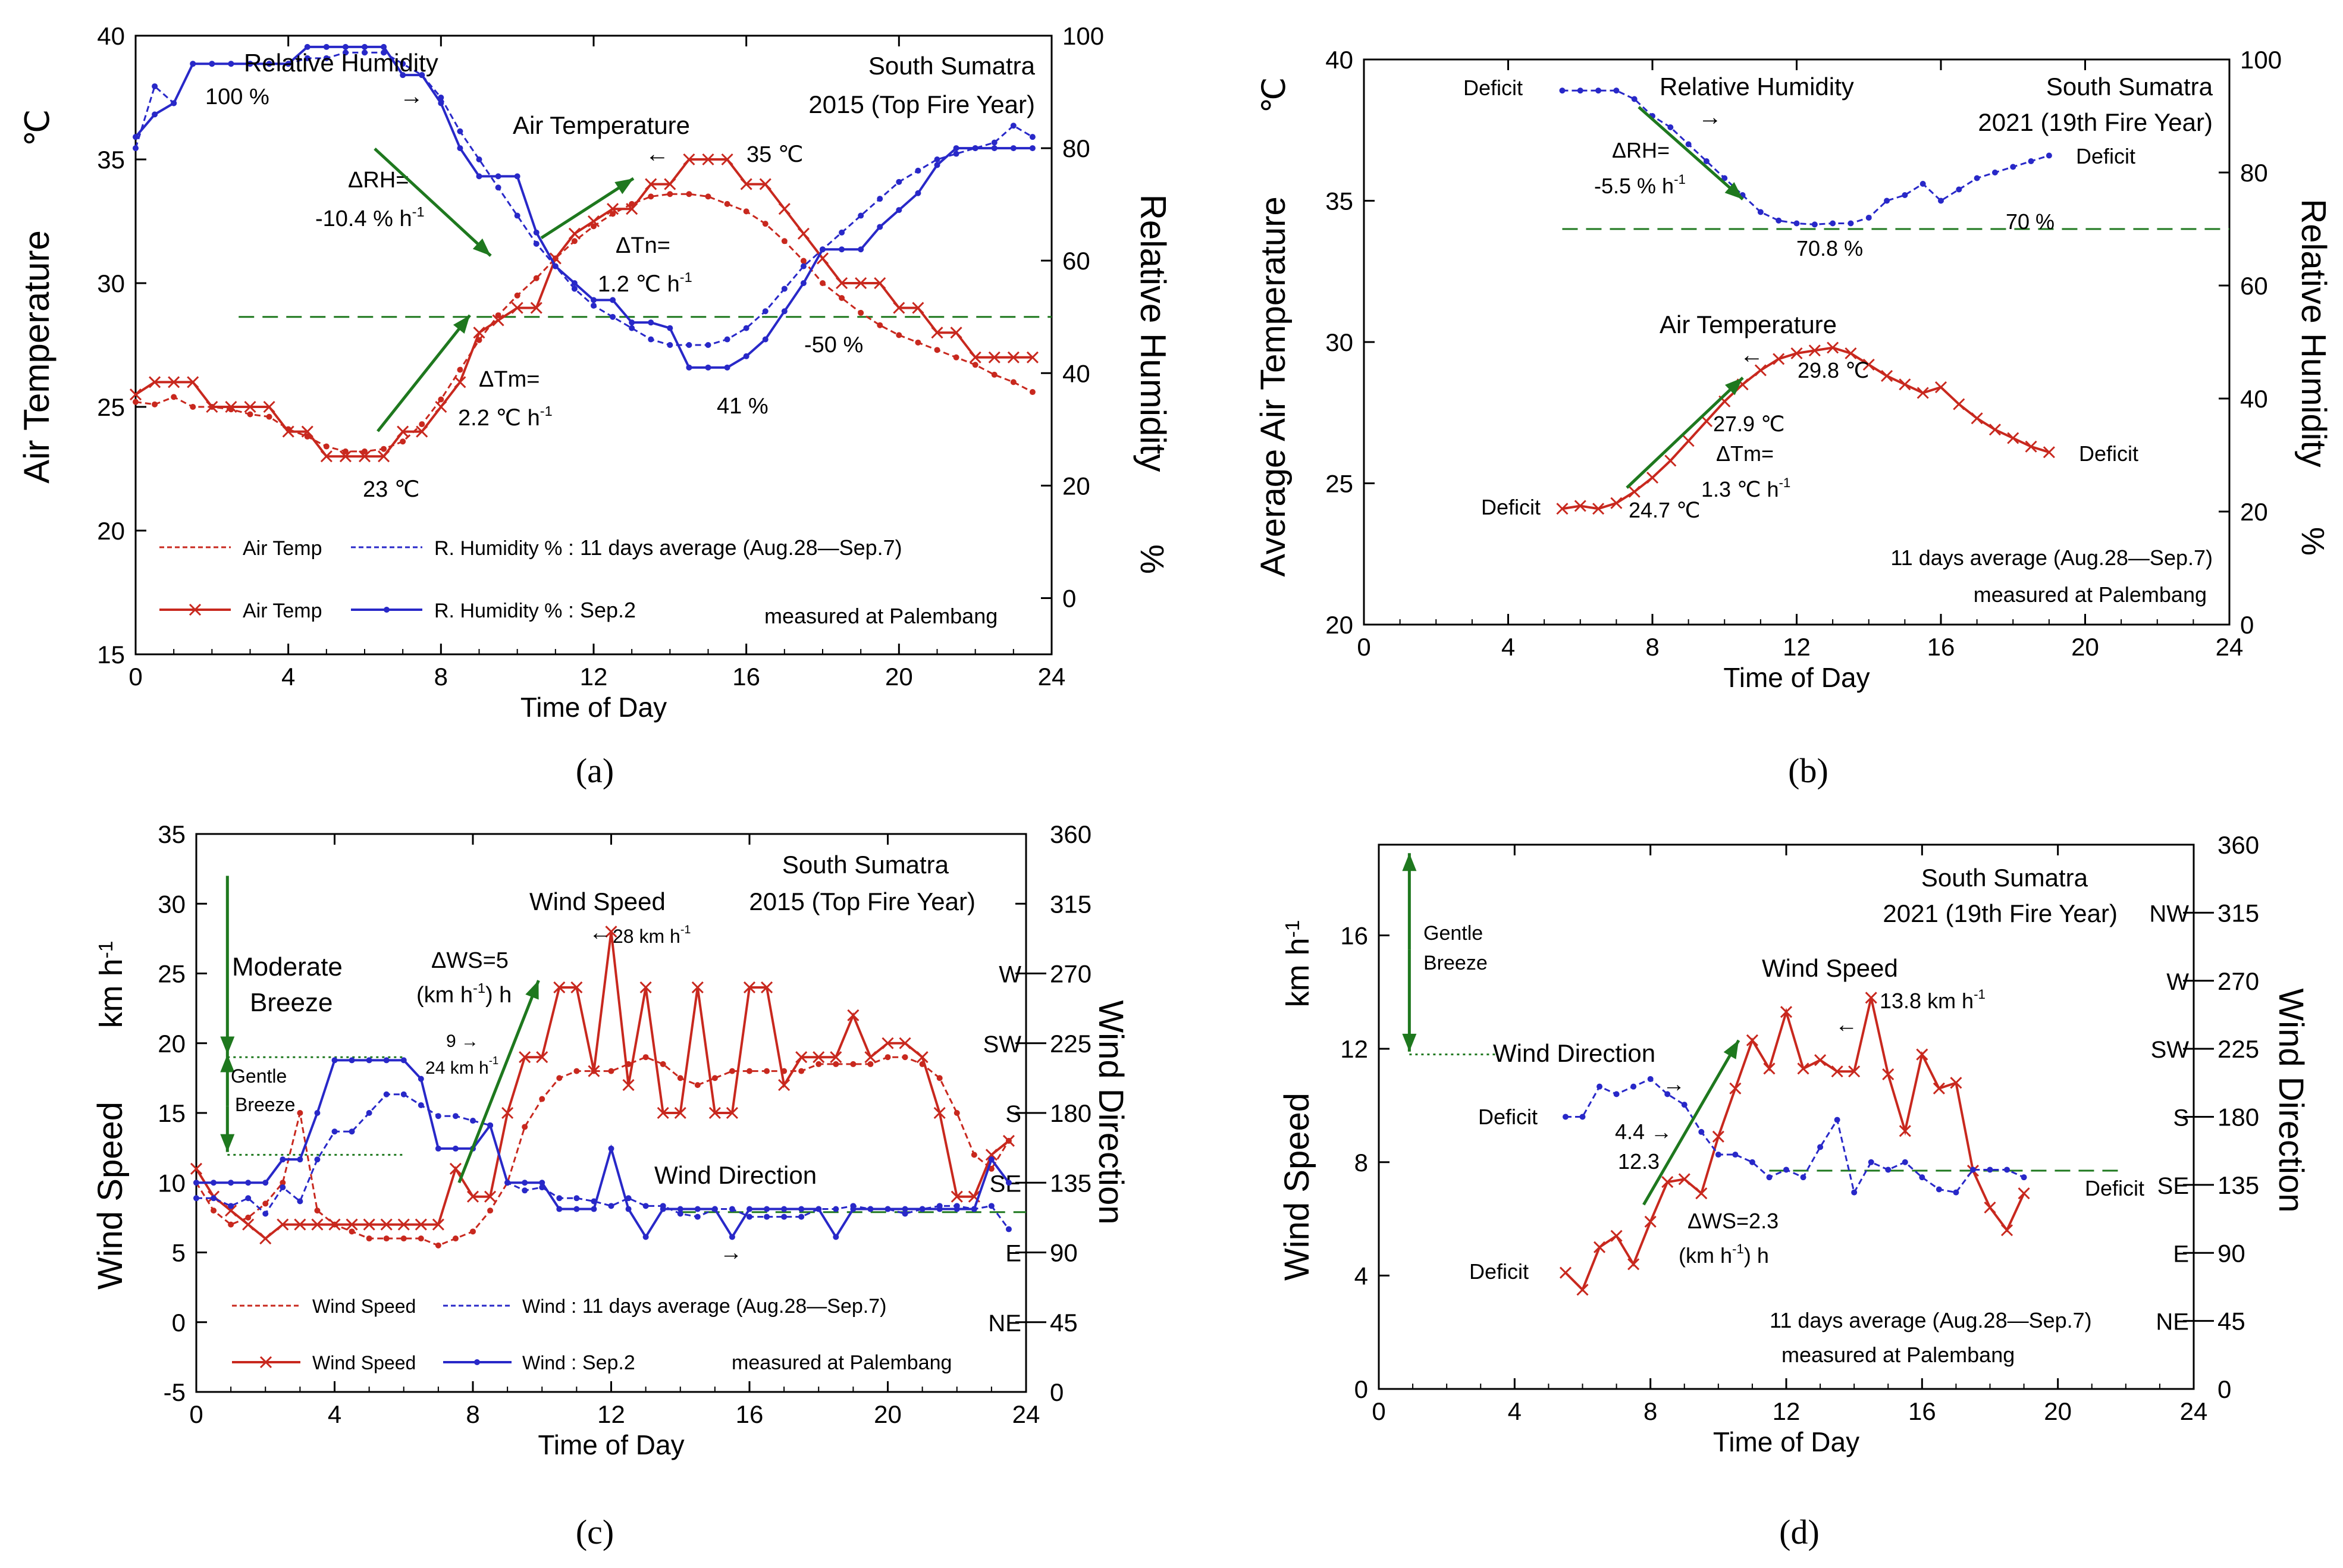 The image size is (2343, 1568). What do you see at coordinates (111, 160) in the screenshot?
I see `y-tick-label: 35` at bounding box center [111, 160].